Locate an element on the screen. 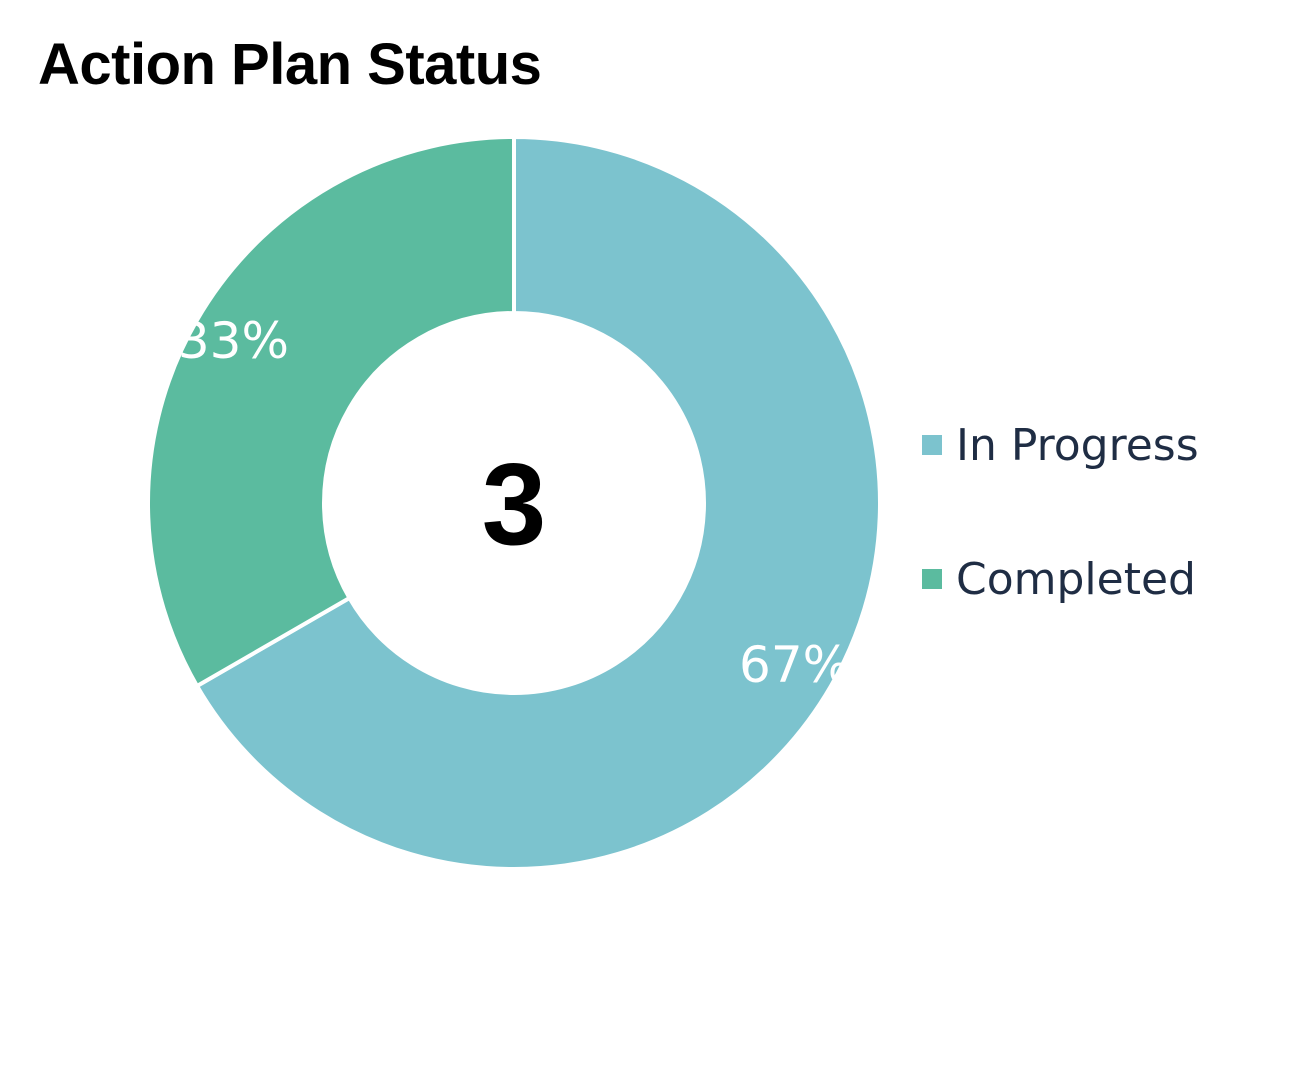 The width and height of the screenshot is (1314, 1071). legend-swatch-completed is located at coordinates (932, 579).